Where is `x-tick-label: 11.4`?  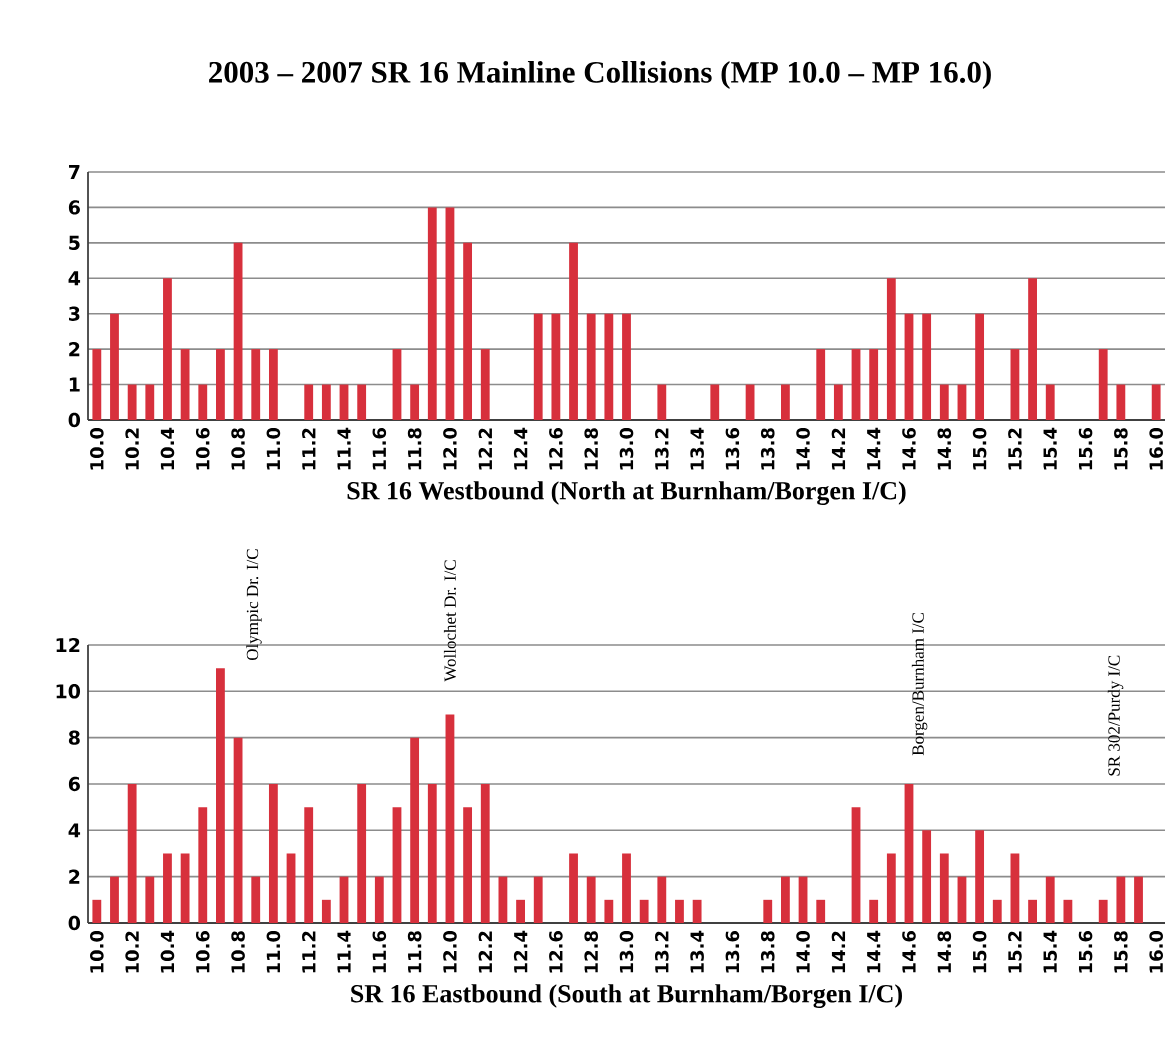
x-tick-label: 11.4 is located at coordinates (344, 951).